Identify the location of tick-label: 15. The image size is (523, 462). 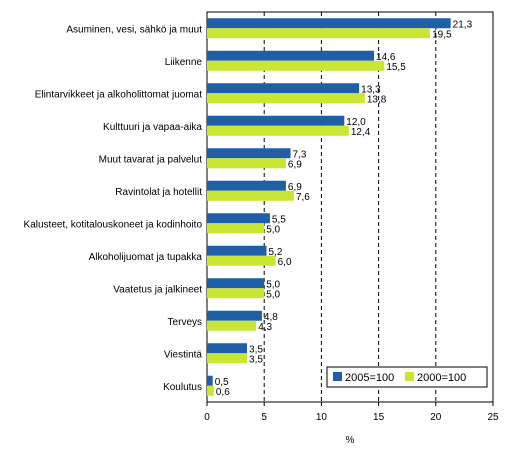
(379, 417).